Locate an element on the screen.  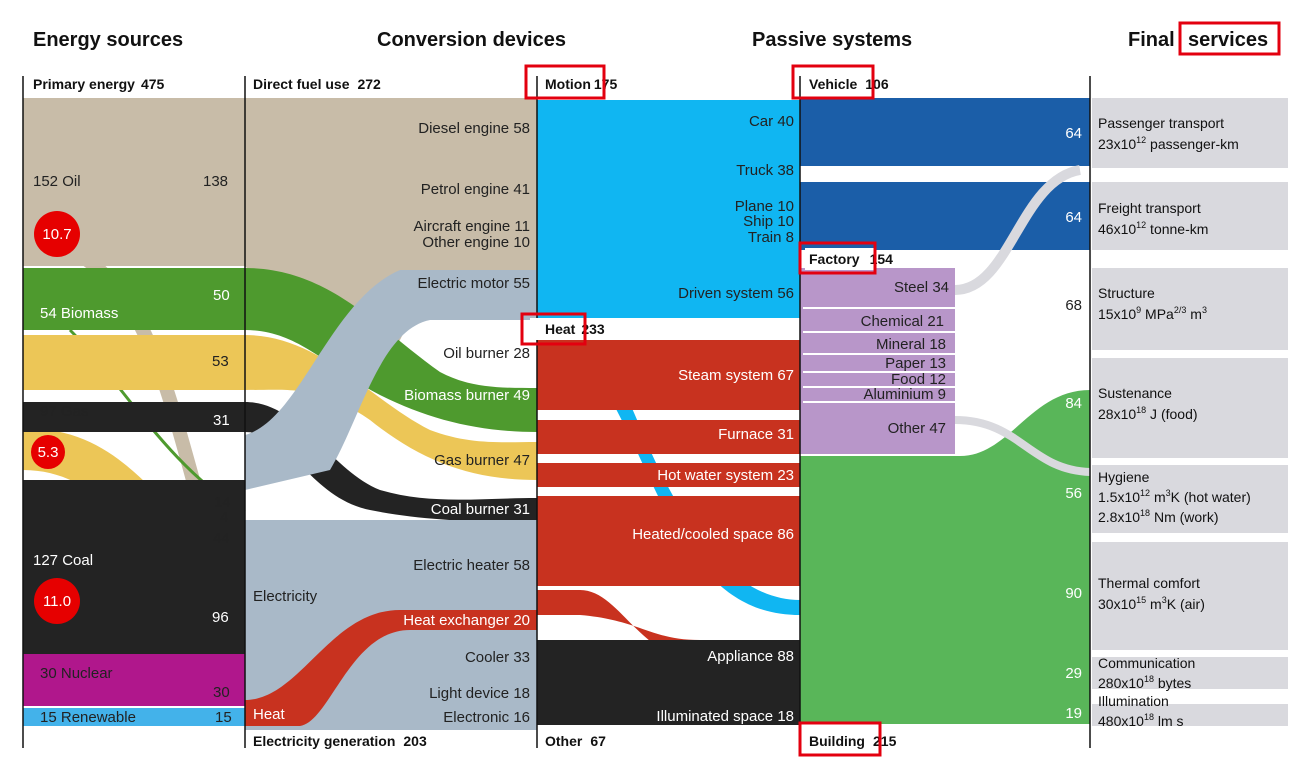
subheader-primary-energy: Primary energy 475 is located at coordinates (99, 84).